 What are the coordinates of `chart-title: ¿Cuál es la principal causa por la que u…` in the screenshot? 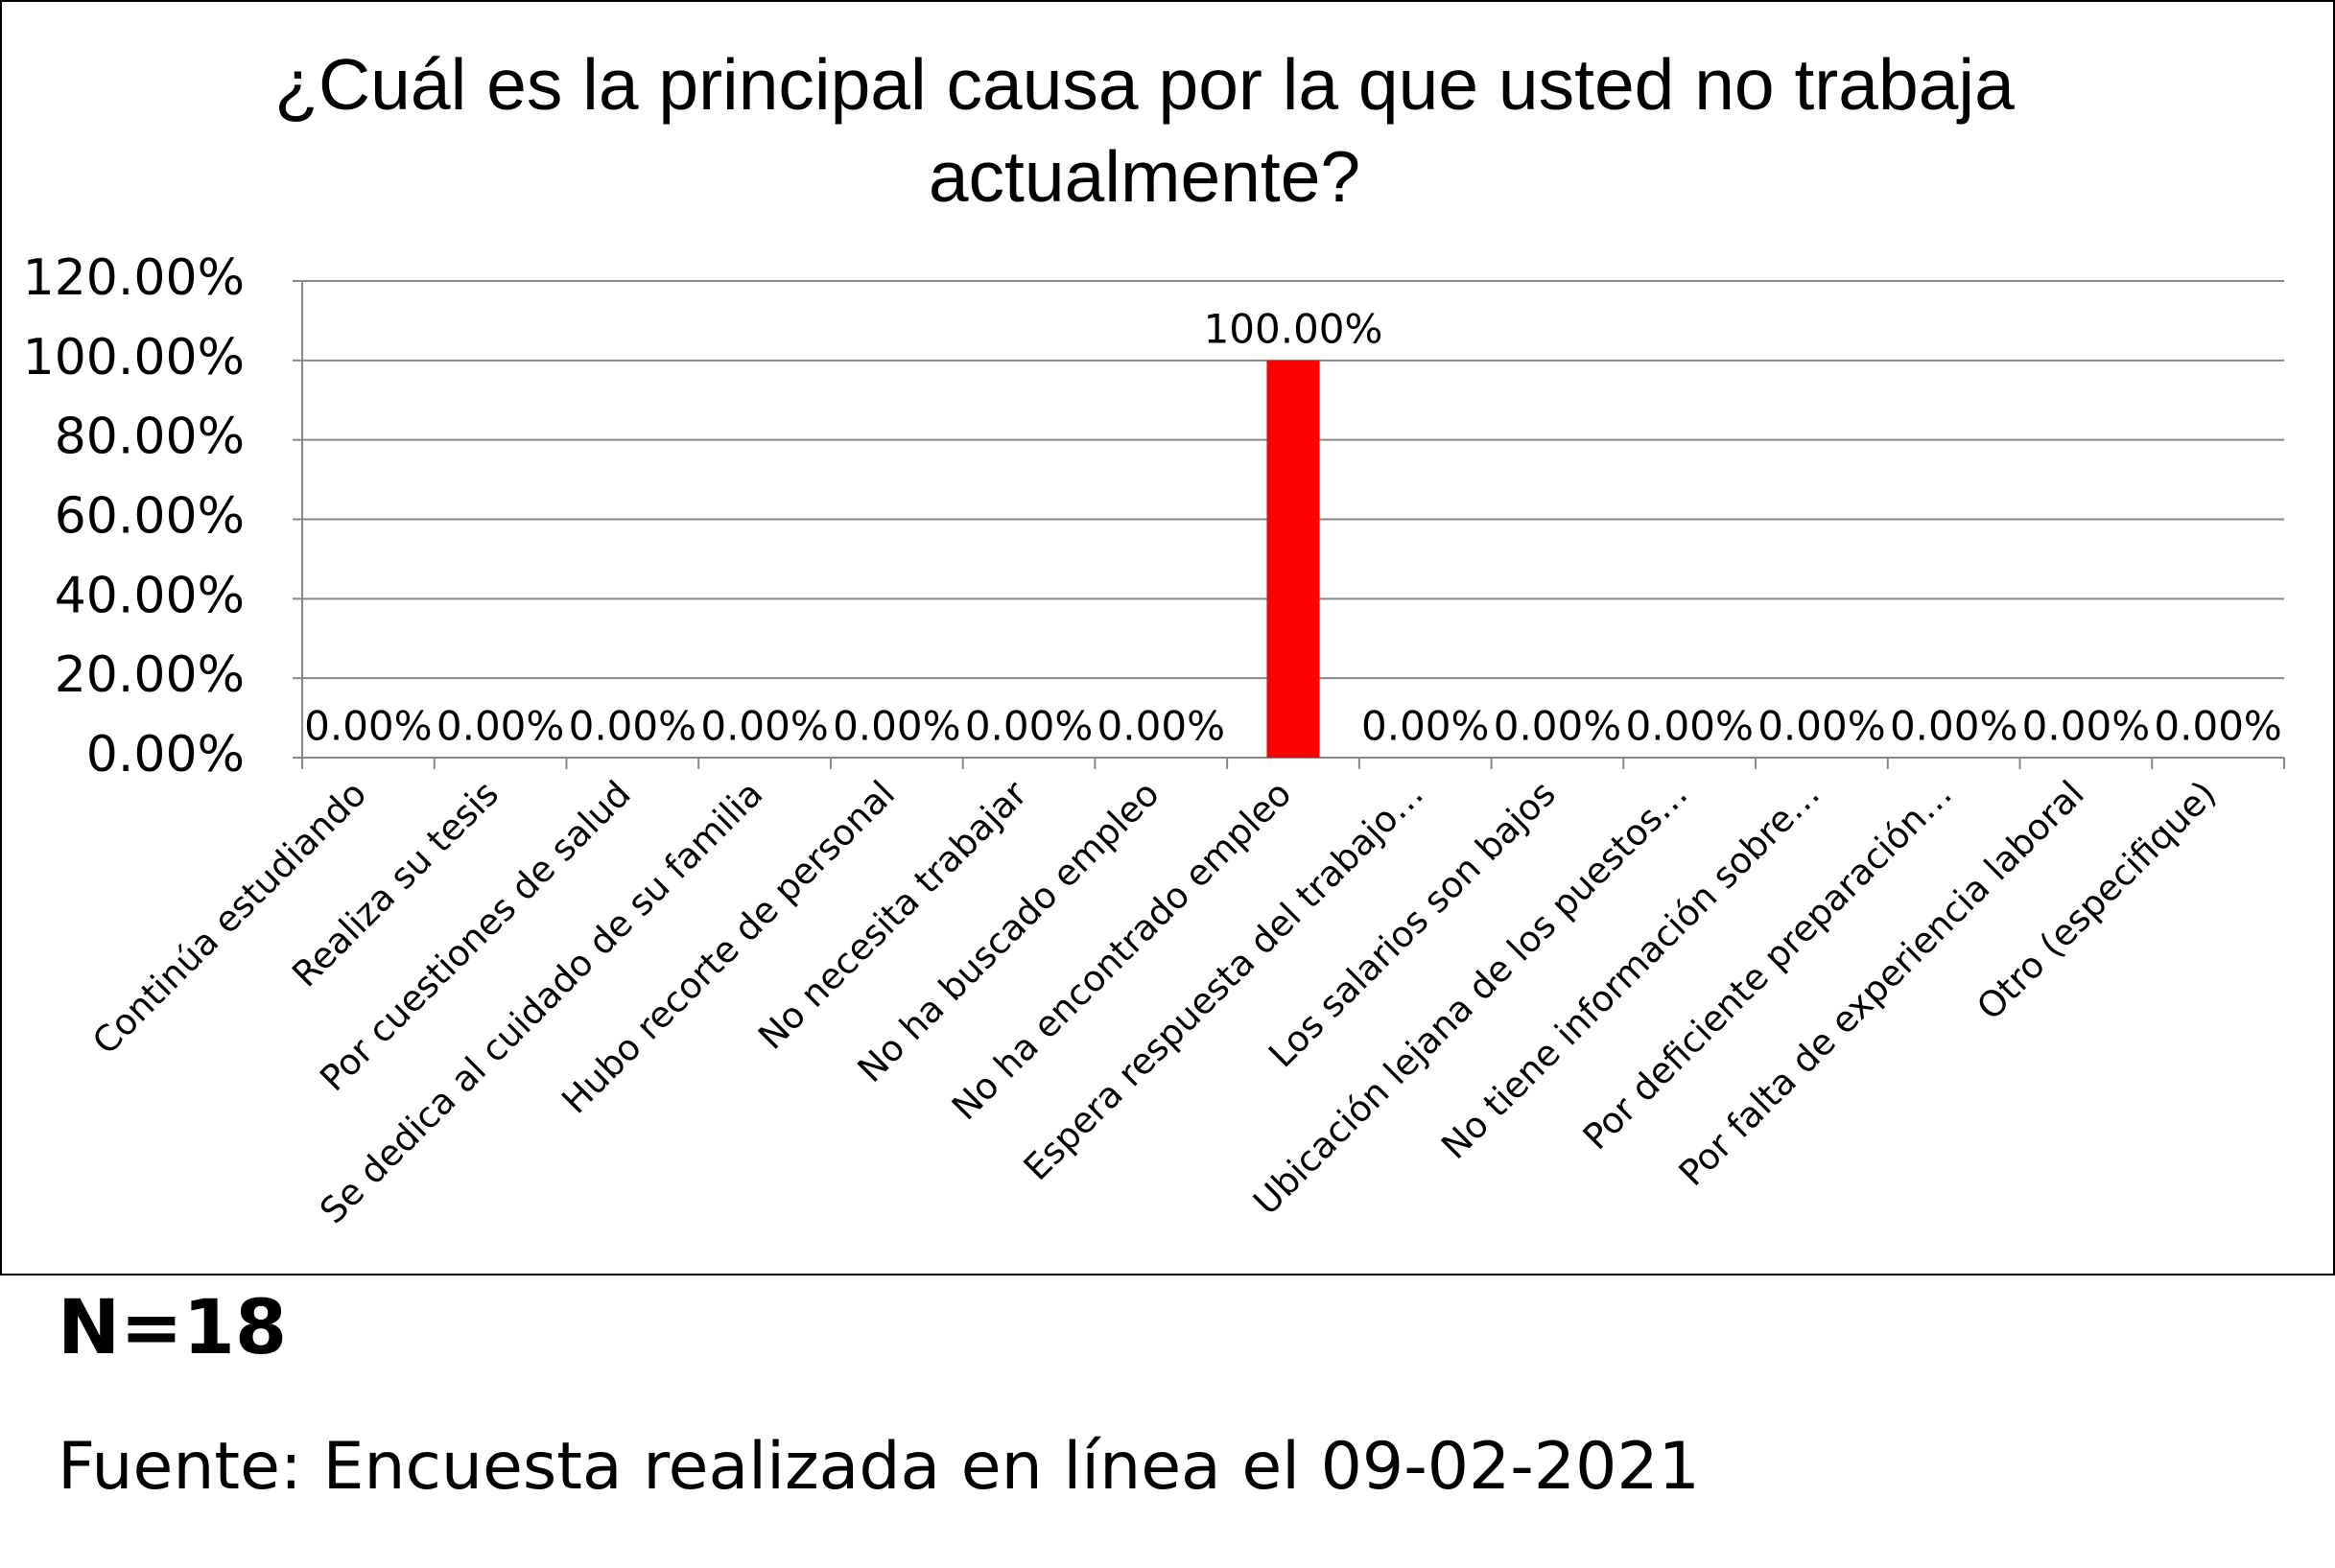 It's located at (1144, 130).